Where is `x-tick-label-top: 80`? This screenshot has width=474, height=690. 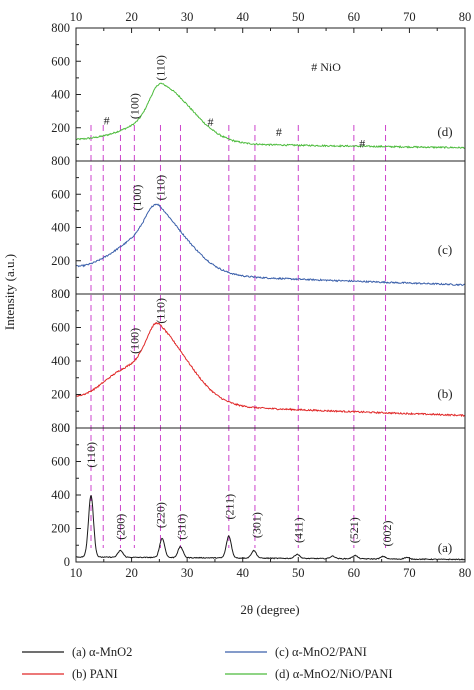 x-tick-label-top: 80 is located at coordinates (465, 17).